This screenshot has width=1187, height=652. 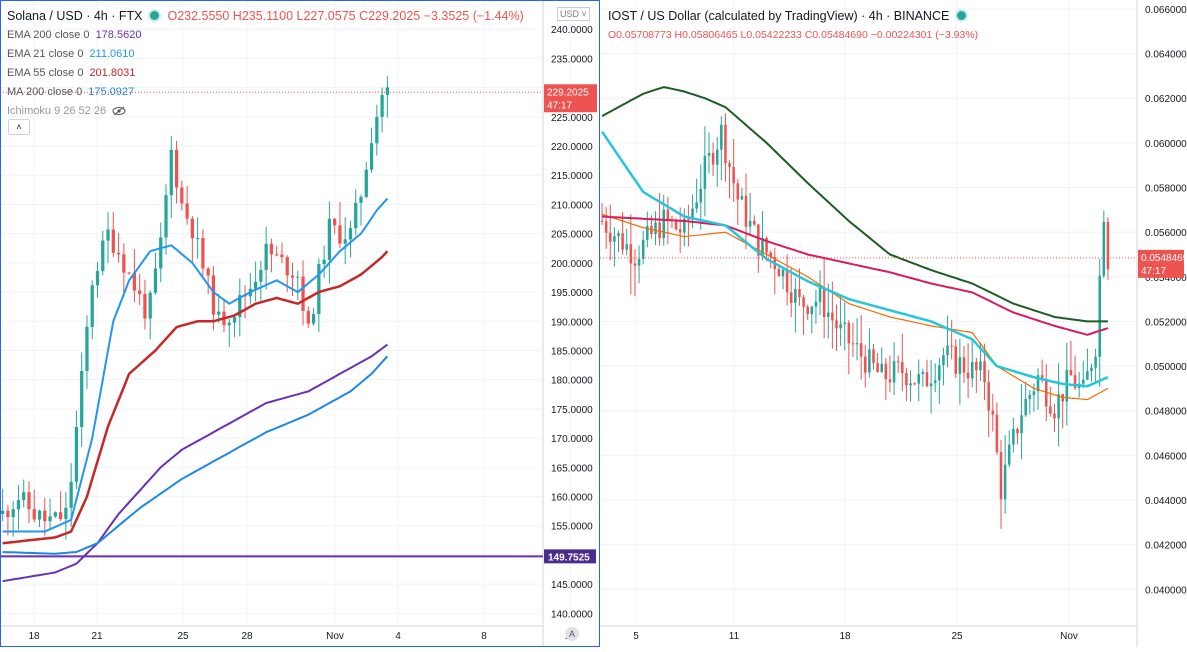 I want to click on last-price-countdown: 47:17, so click(x=559, y=105).